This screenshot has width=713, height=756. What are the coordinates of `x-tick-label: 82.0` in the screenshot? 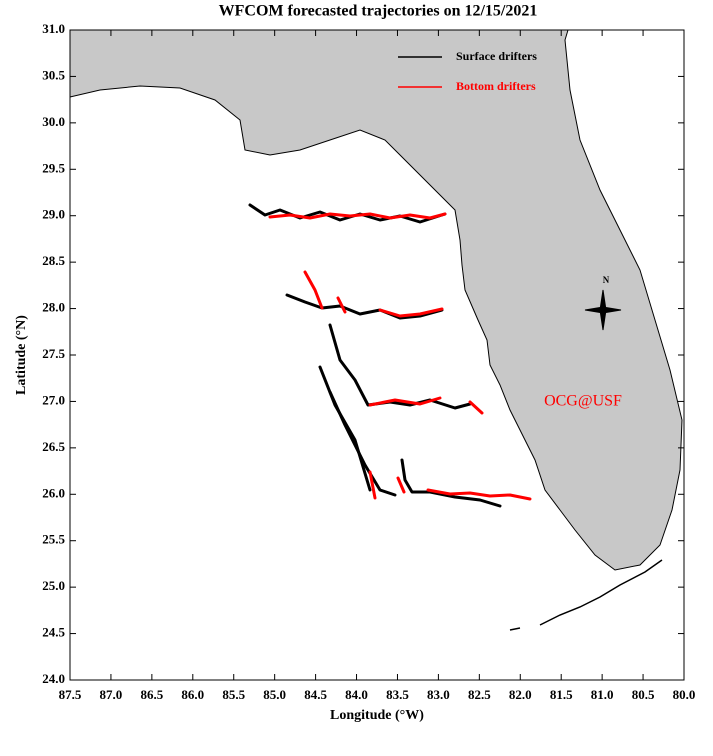 It's located at (520, 694).